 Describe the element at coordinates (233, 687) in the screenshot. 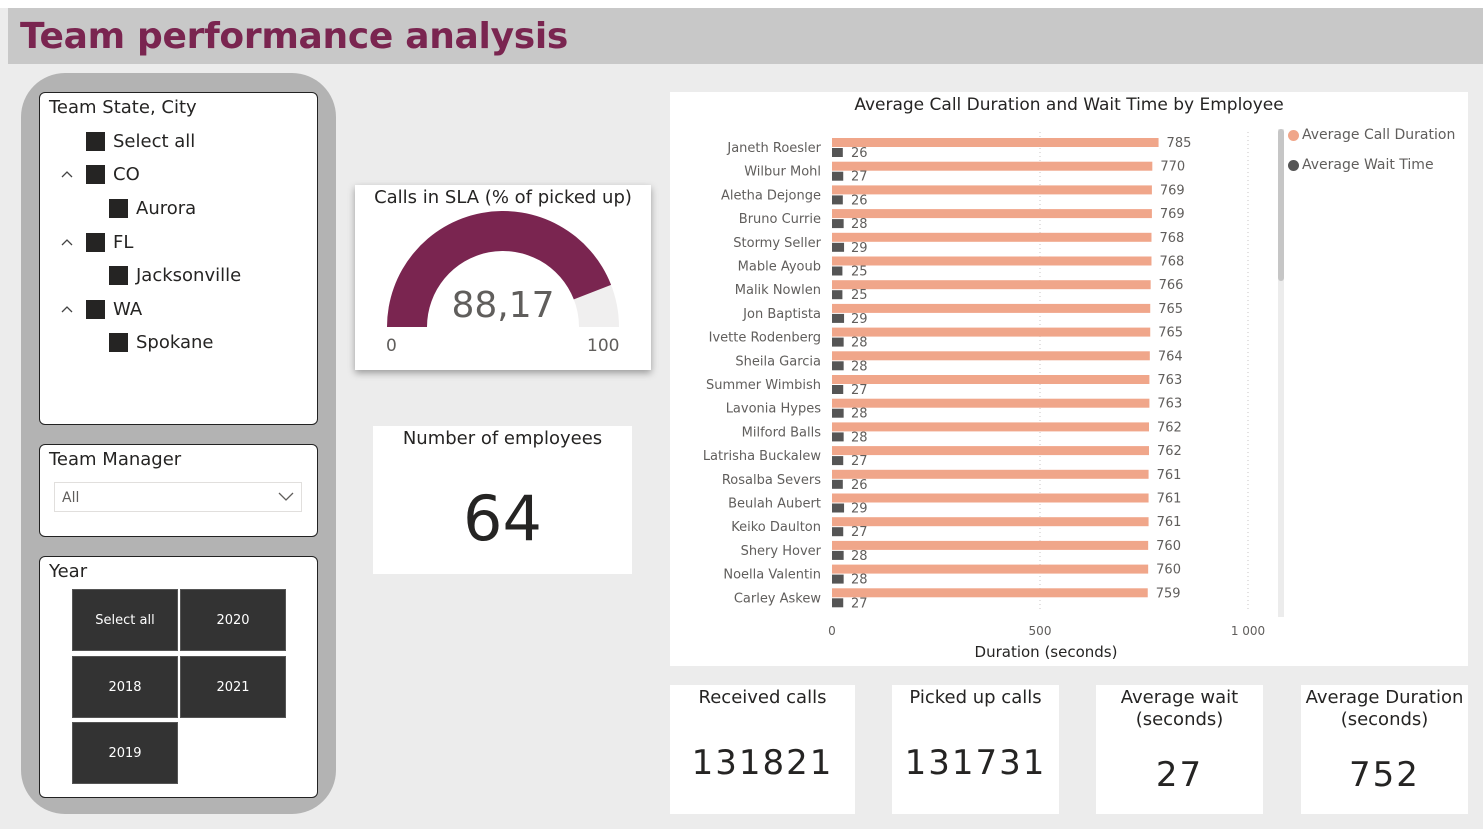

I see `year-button-2021: 2021` at that location.